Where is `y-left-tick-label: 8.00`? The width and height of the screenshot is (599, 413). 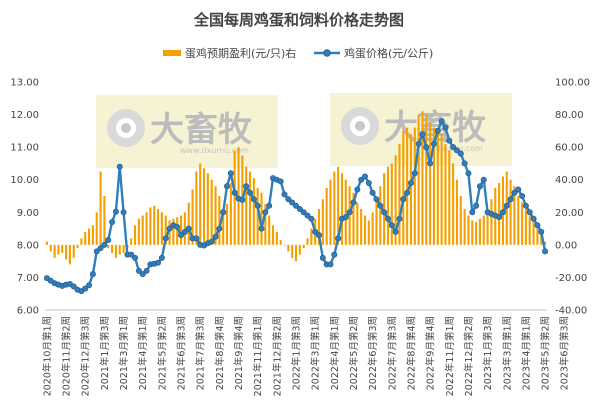
y-left-tick-label: 8.00 is located at coordinates (28, 245).